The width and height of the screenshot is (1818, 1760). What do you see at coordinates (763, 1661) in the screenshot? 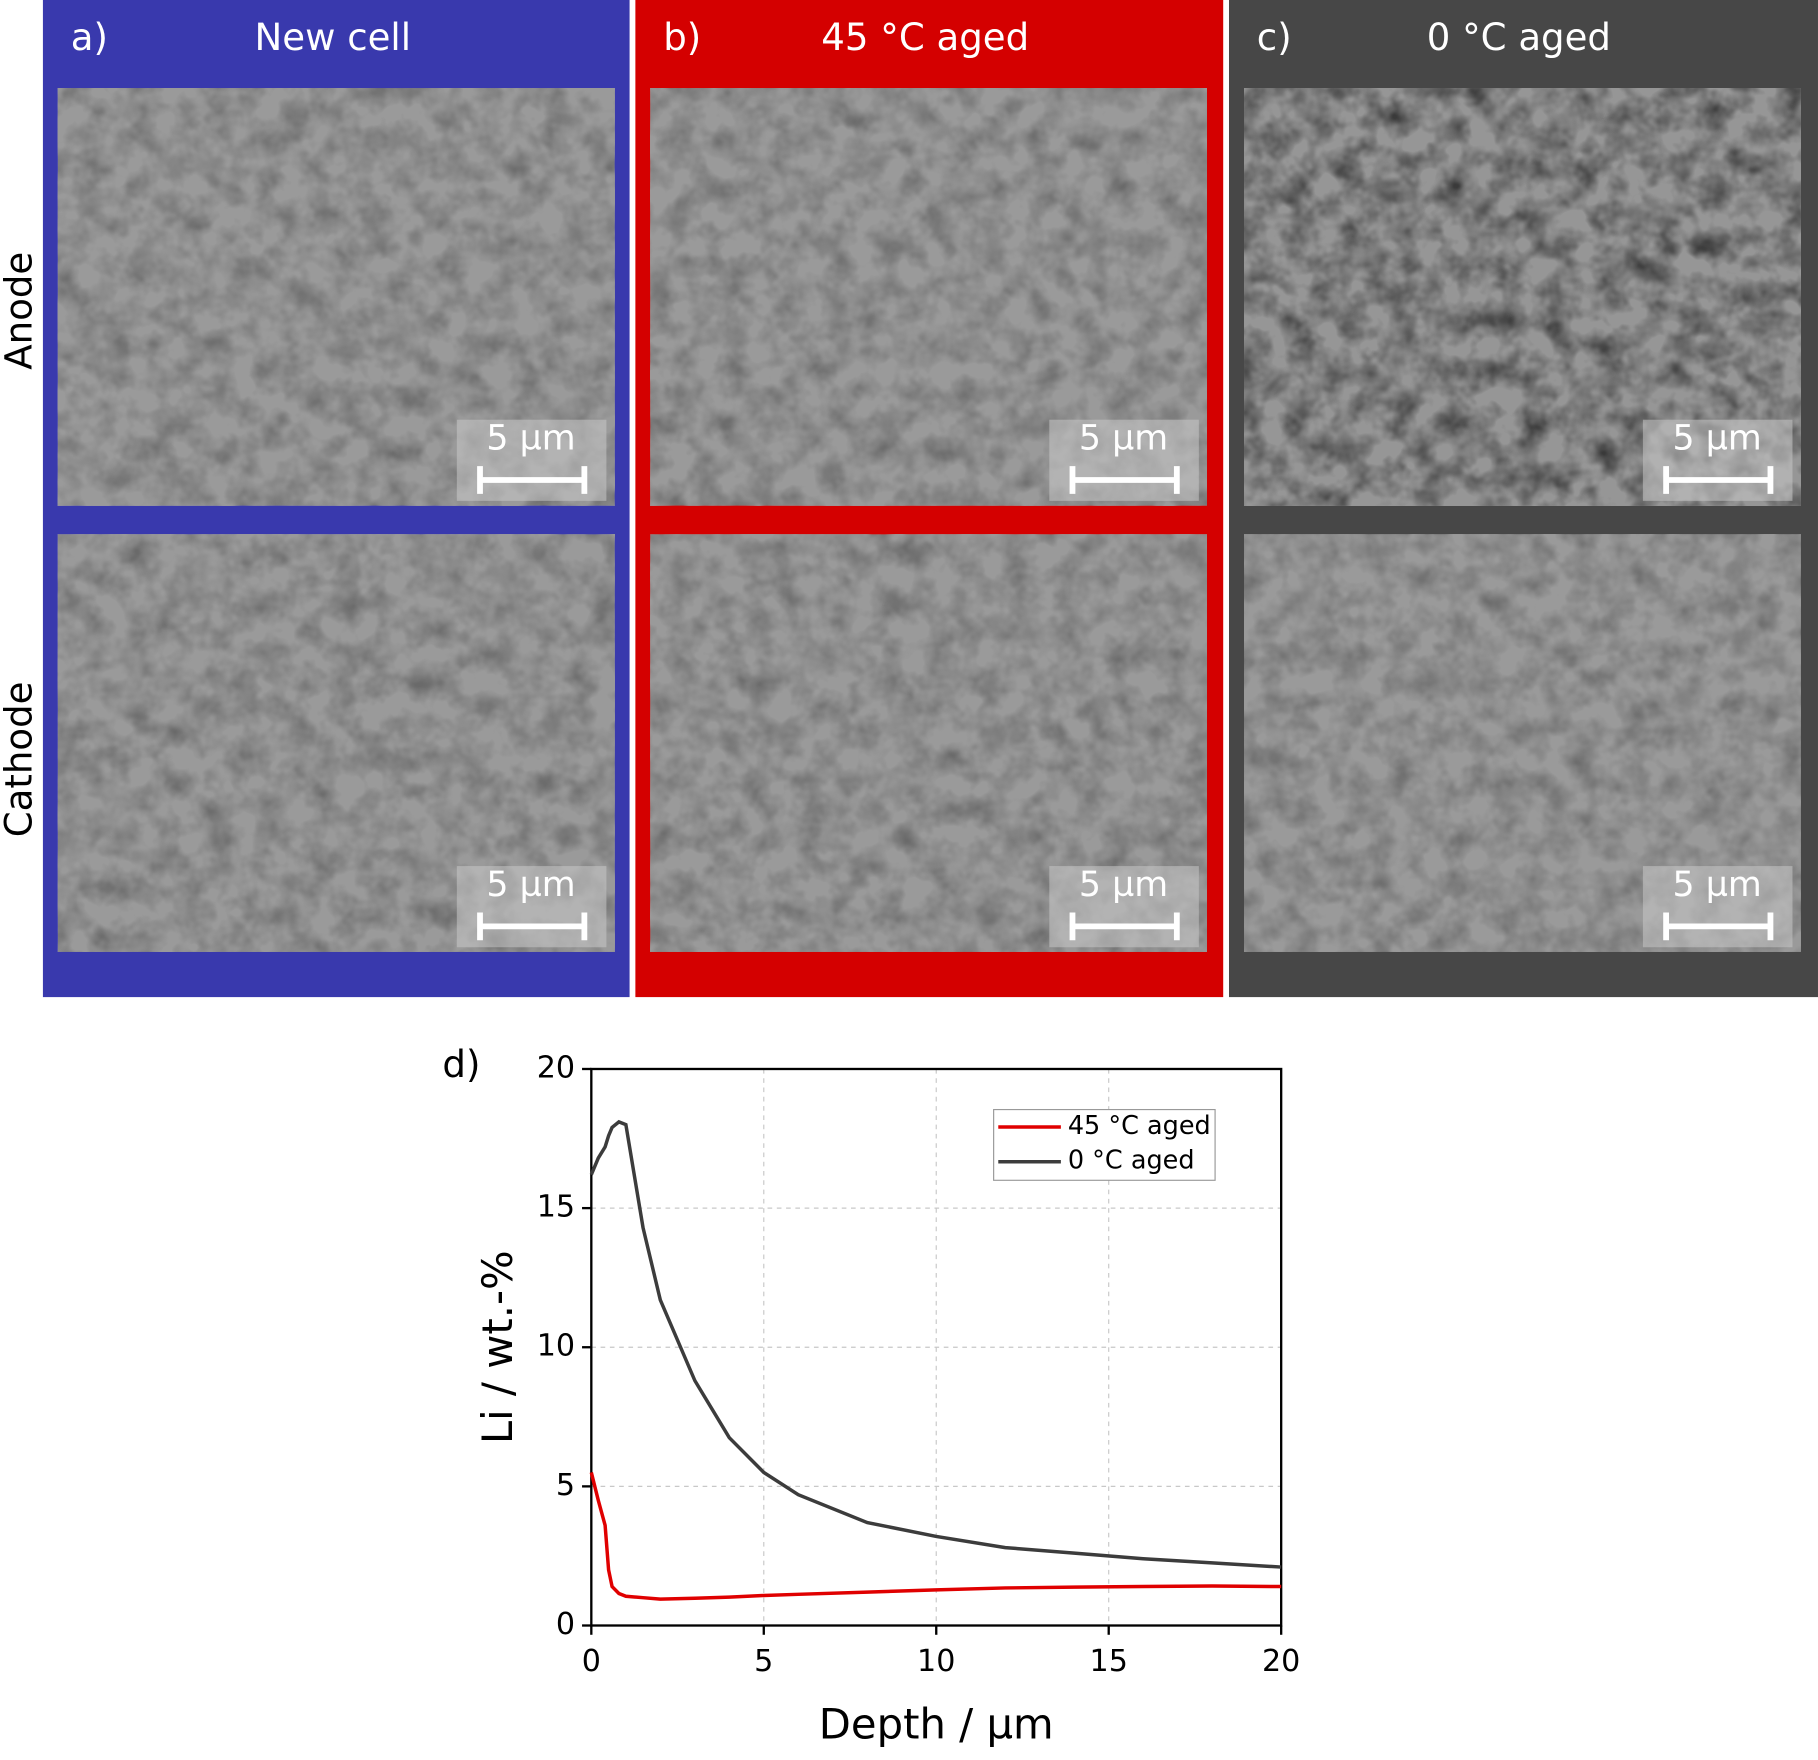
I see `x-tick-label: 5` at bounding box center [763, 1661].